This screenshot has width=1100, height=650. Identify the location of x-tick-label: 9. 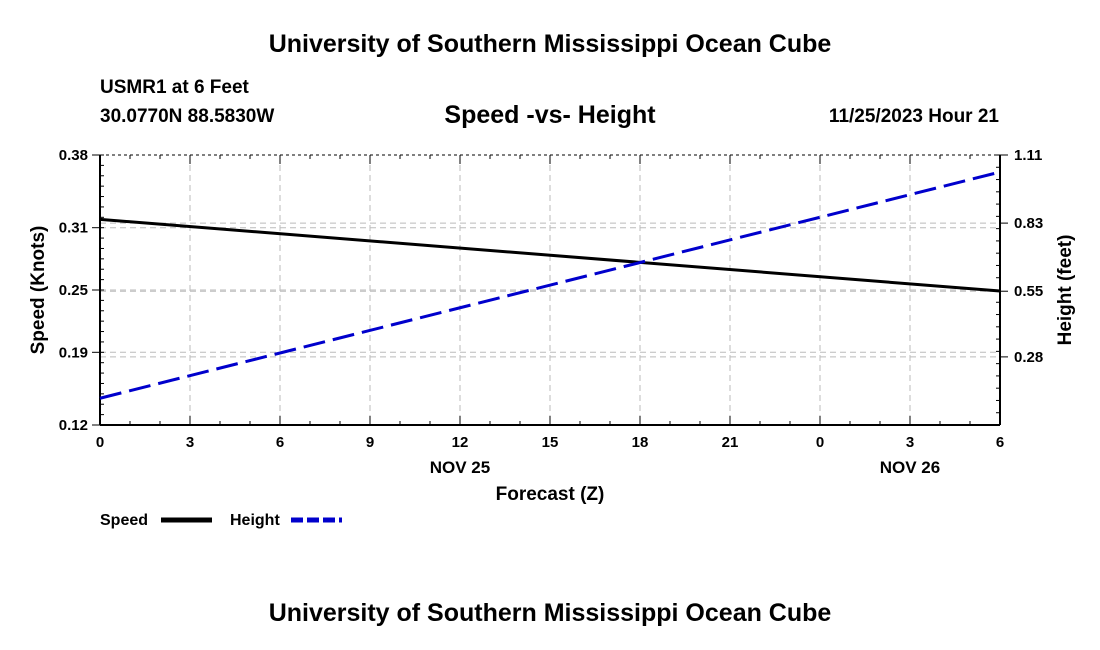
(370, 442).